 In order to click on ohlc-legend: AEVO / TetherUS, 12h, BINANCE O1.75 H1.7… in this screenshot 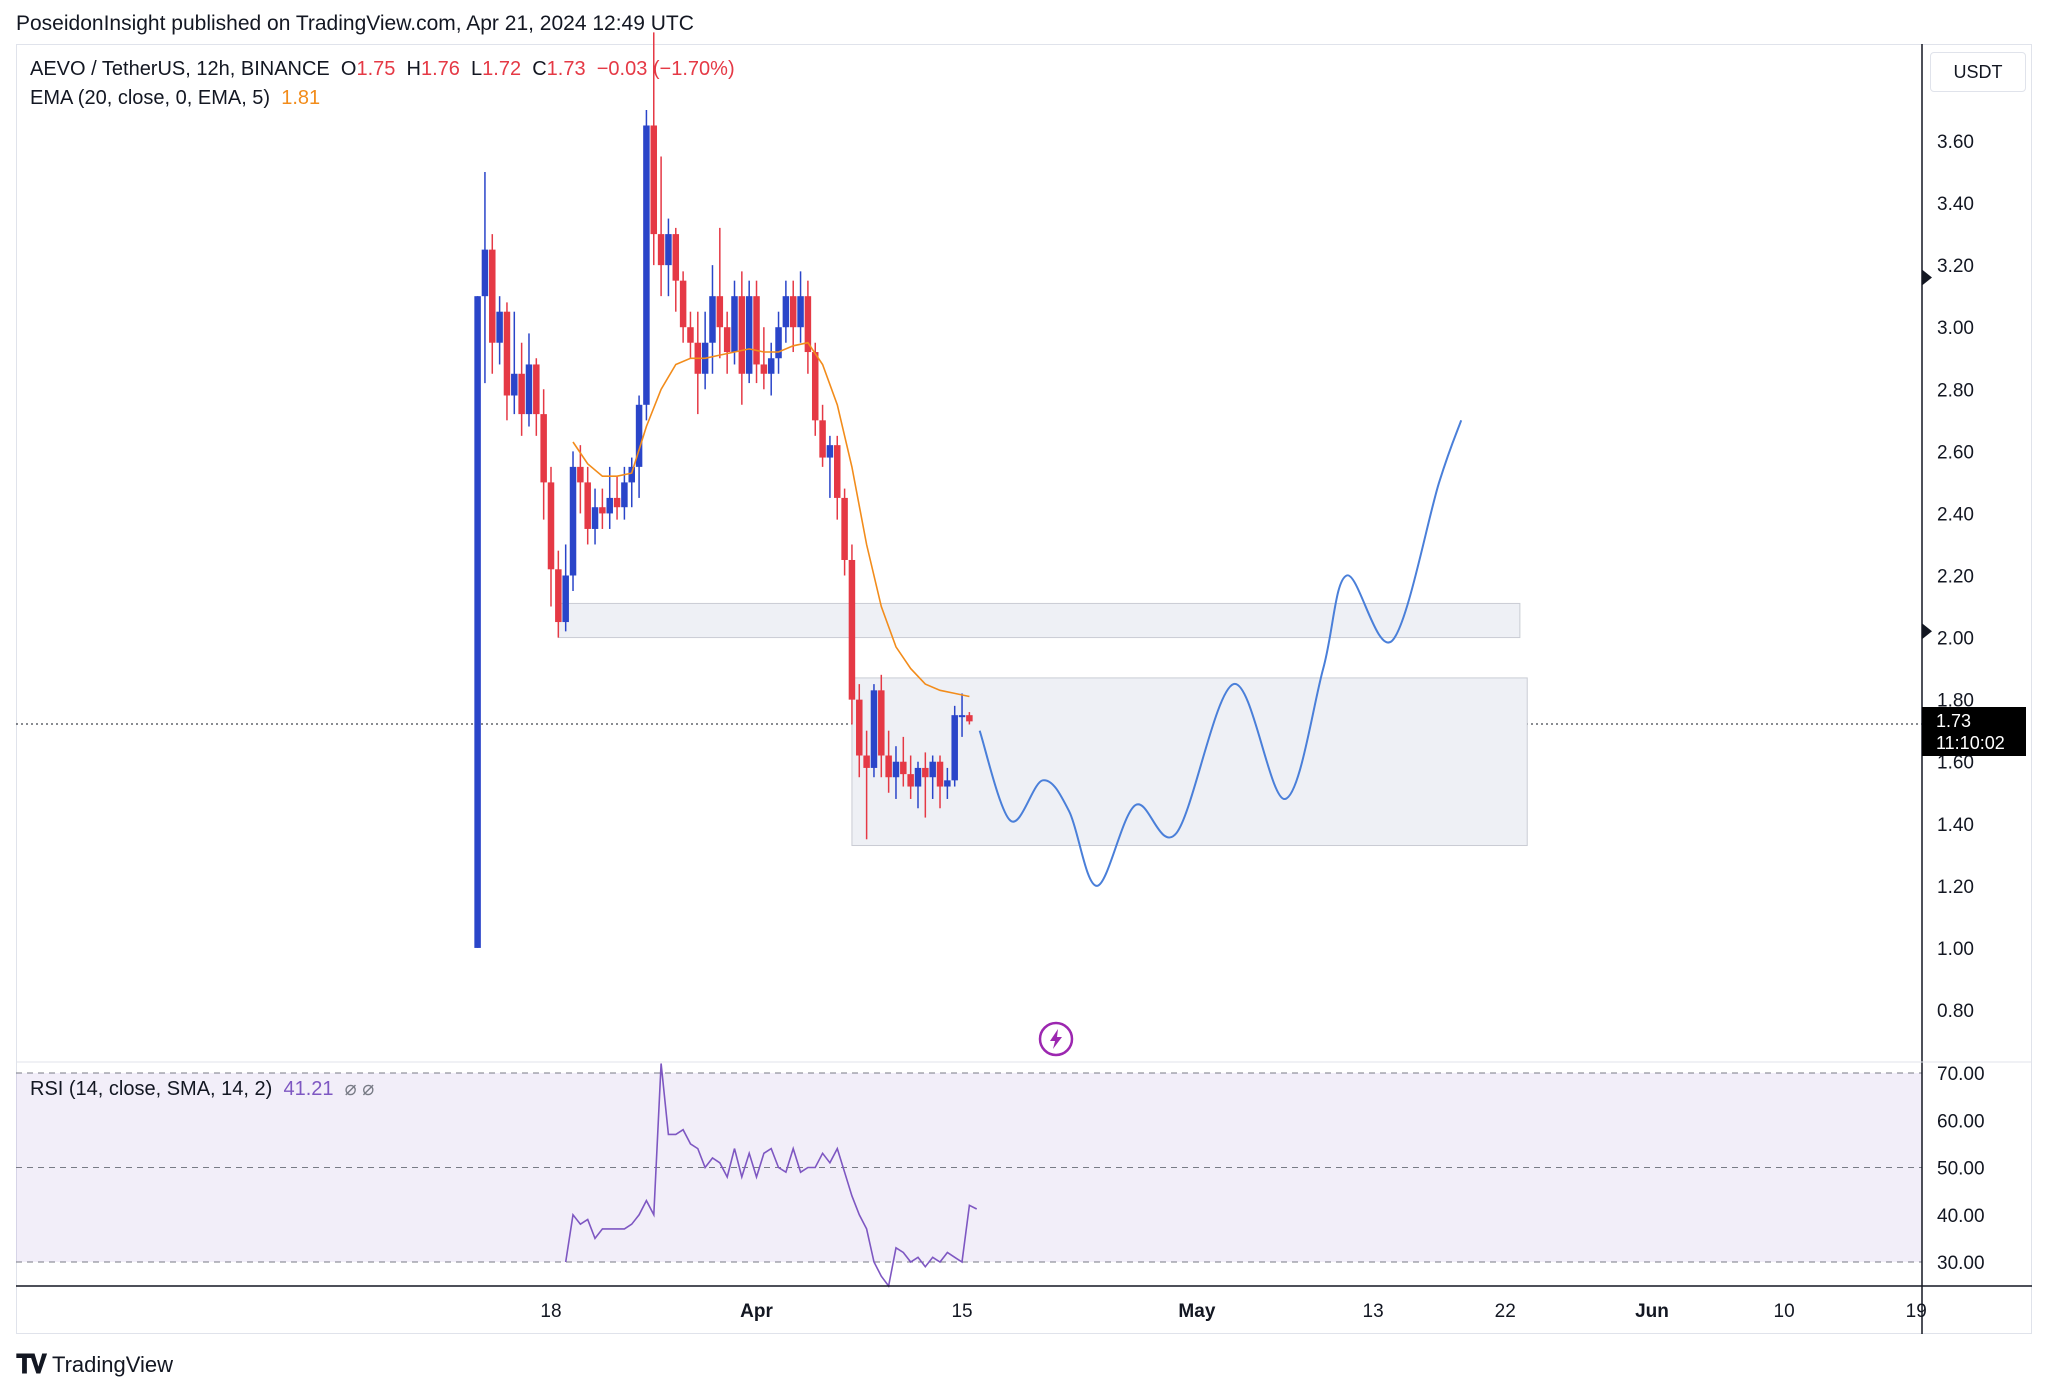, I will do `click(382, 69)`.